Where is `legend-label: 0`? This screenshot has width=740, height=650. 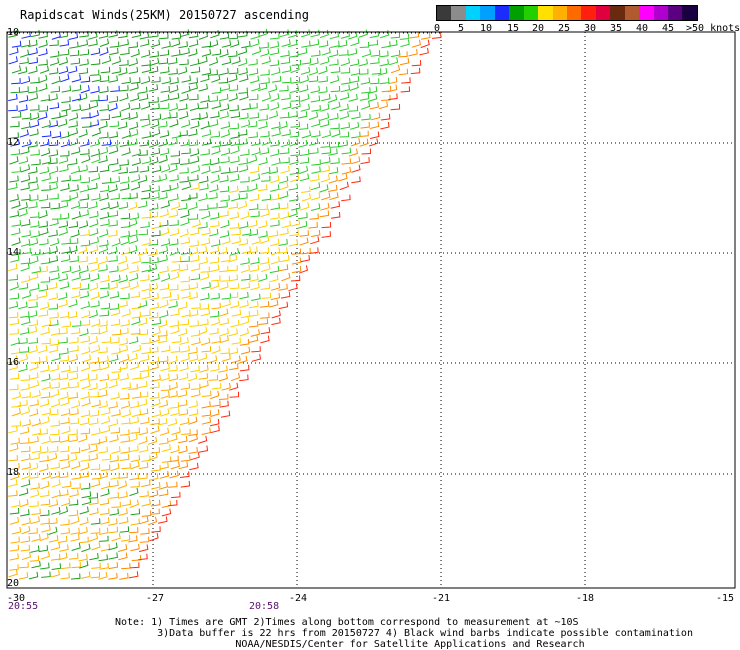
legend-label: 0 is located at coordinates (437, 28).